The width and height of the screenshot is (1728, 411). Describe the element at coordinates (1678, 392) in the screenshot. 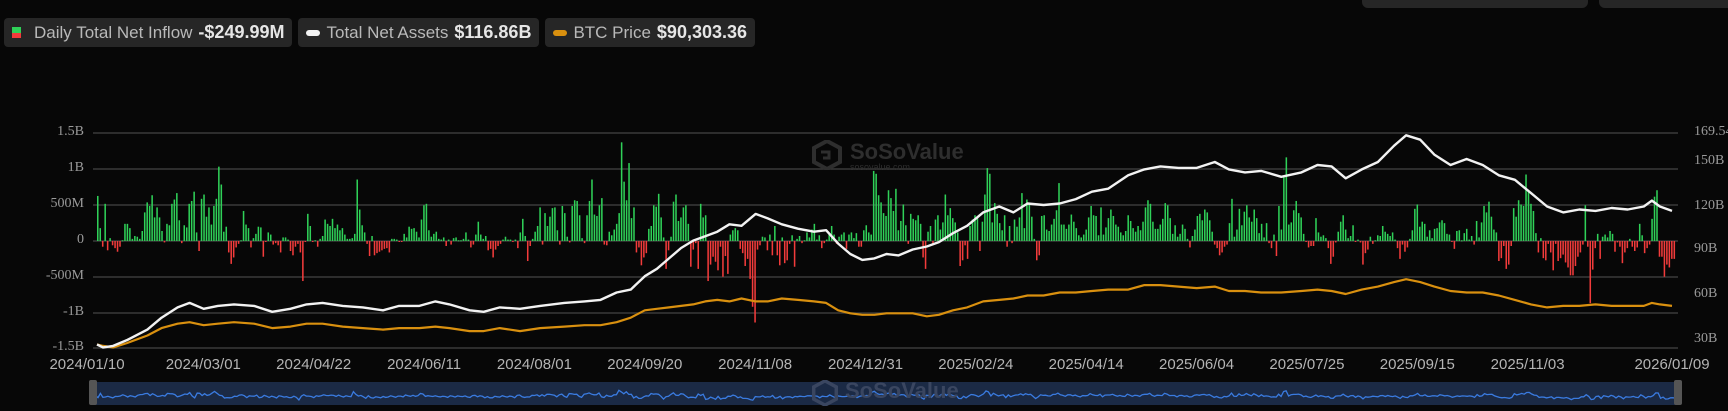

I see `slider-handle-right` at that location.